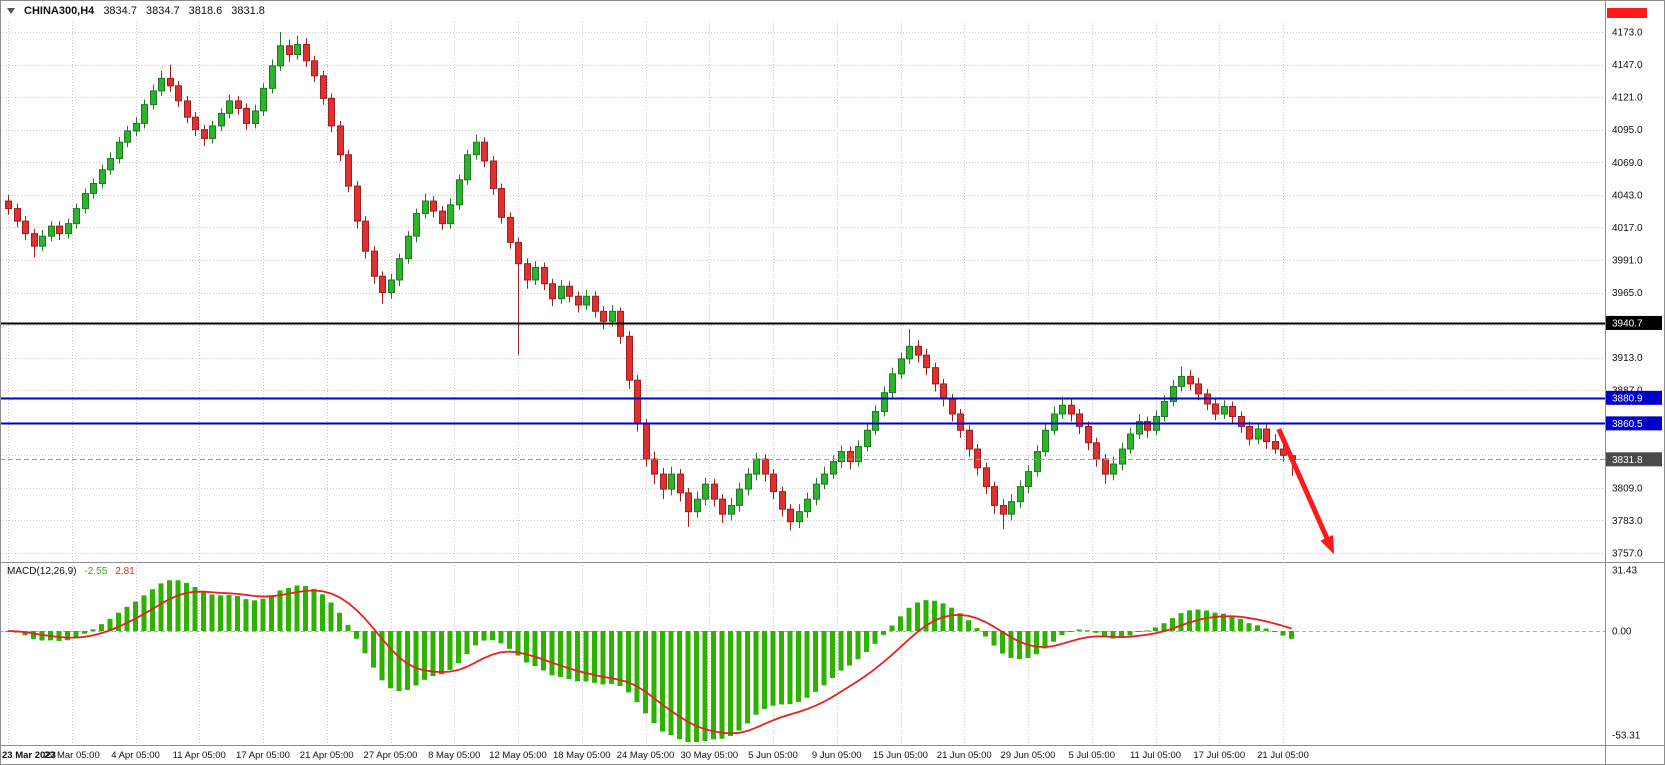 The image size is (1665, 765). Describe the element at coordinates (248, 11) in the screenshot. I see `bar-close-value: 3831.8` at that location.